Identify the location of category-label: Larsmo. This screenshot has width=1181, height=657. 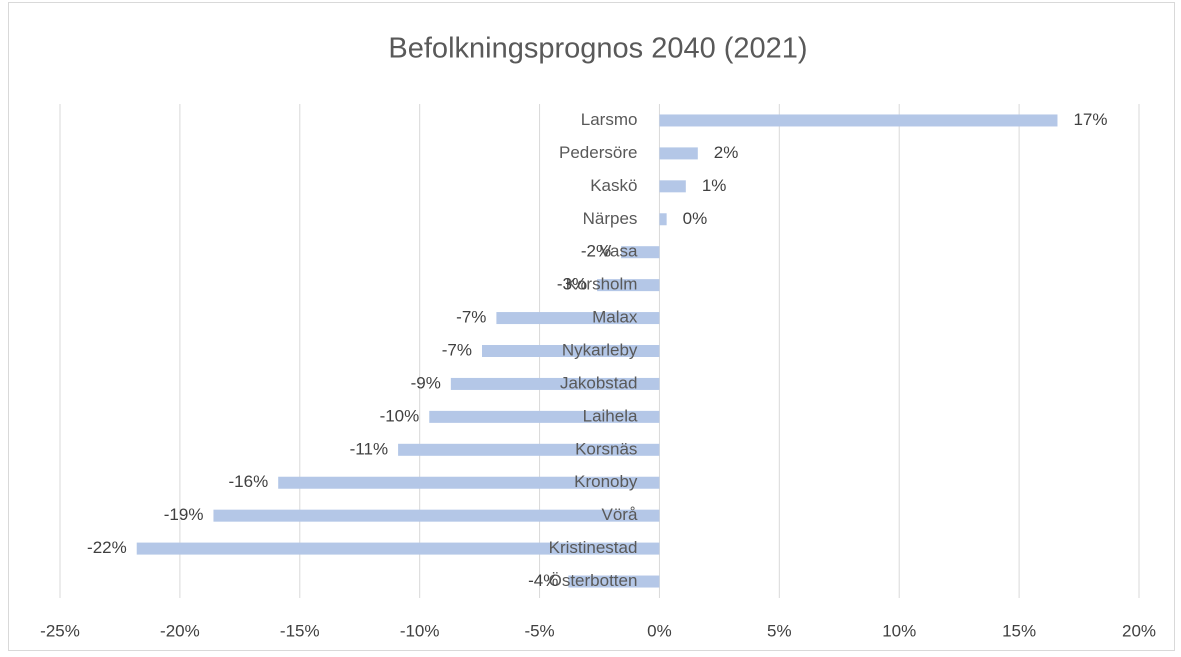
(609, 119).